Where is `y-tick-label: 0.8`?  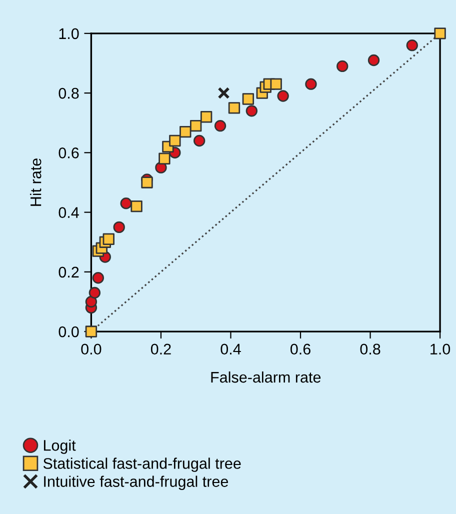 y-tick-label: 0.8 is located at coordinates (68, 93).